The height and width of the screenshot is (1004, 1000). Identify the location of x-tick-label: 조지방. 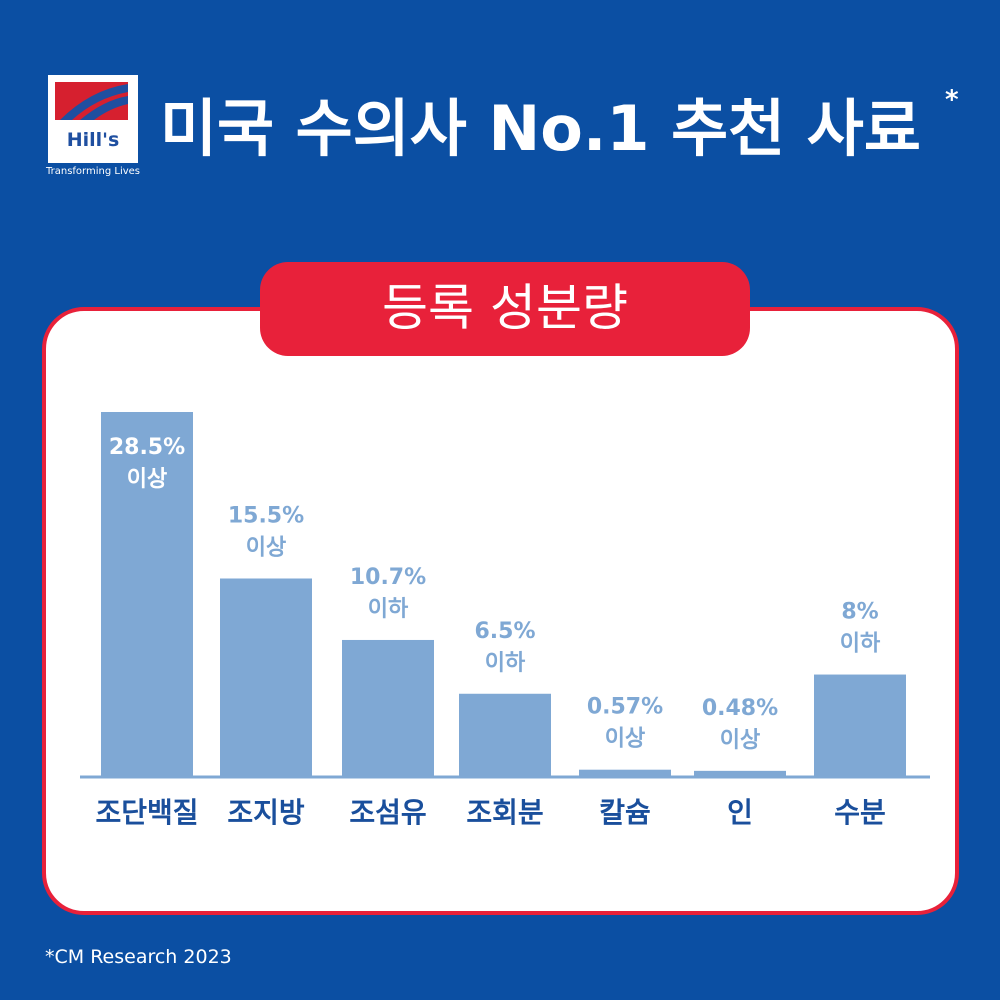
(266, 812).